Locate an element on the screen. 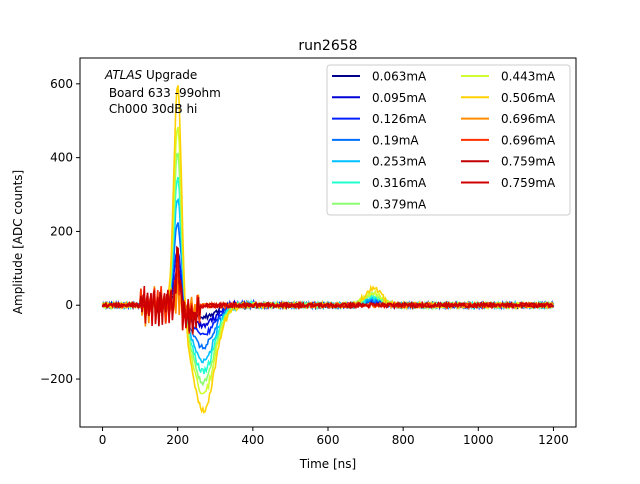  legend-label: 0.095mA is located at coordinates (399, 98).